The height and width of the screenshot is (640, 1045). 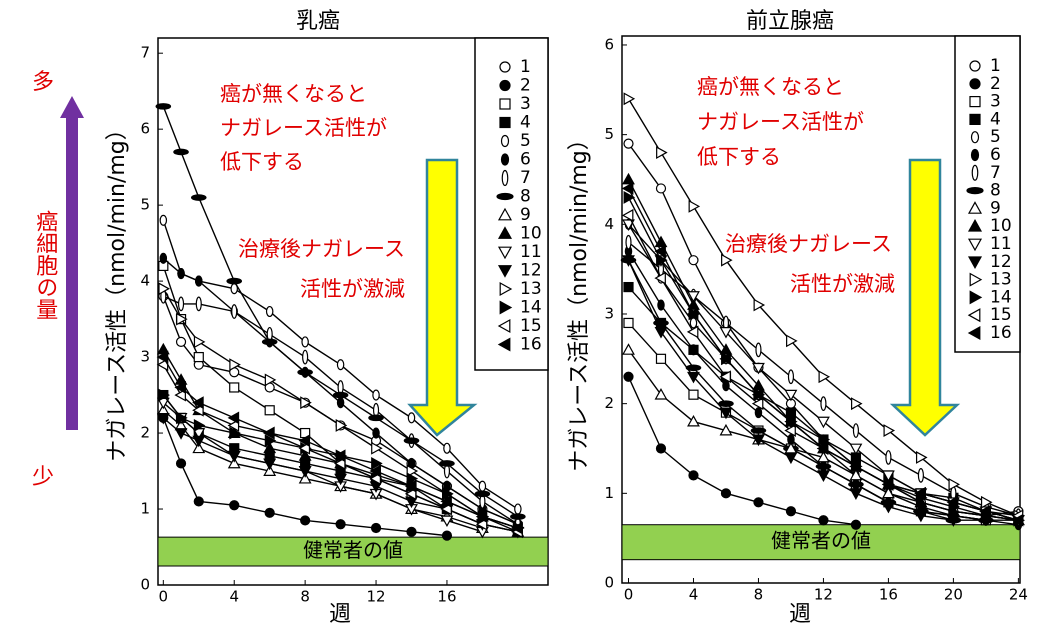 What do you see at coordinates (43, 82) in the screenshot?
I see `side-top: 多` at bounding box center [43, 82].